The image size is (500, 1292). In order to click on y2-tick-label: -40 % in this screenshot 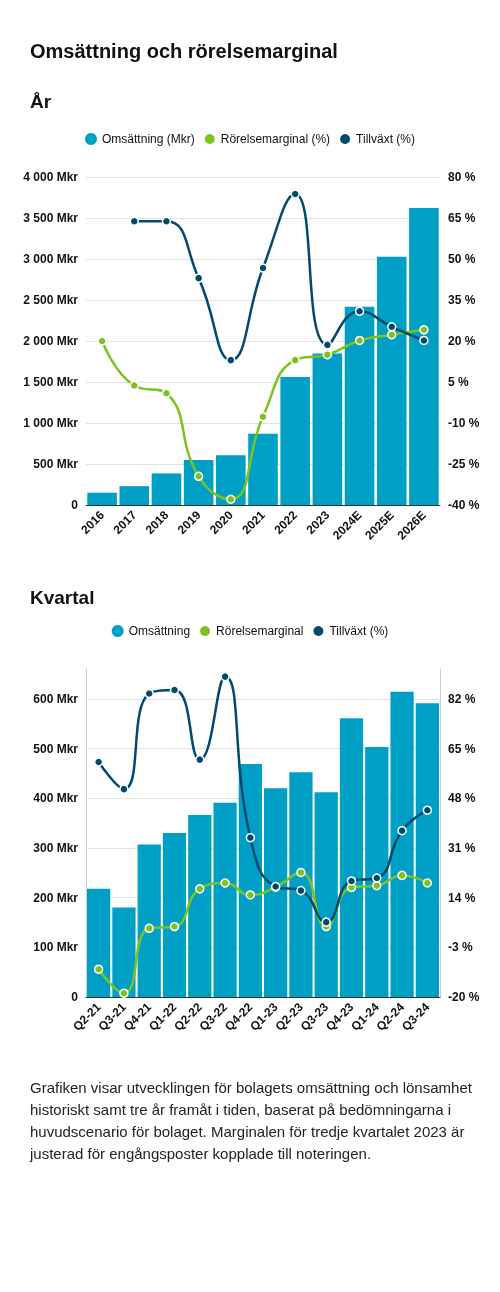, I will do `click(464, 505)`.